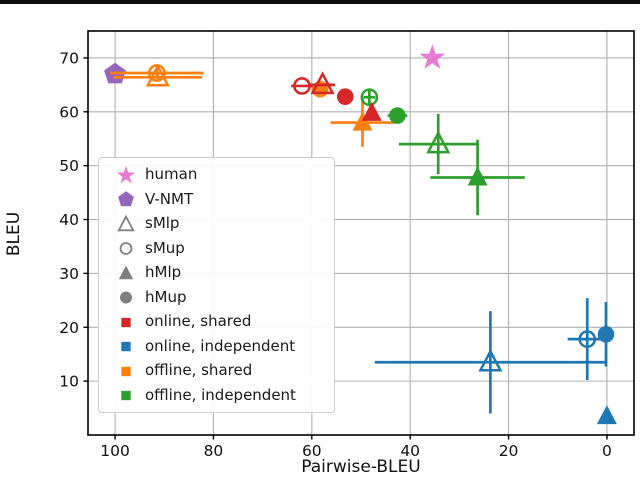  I want to click on legend-item-hMlp: hMlp, so click(220, 272).